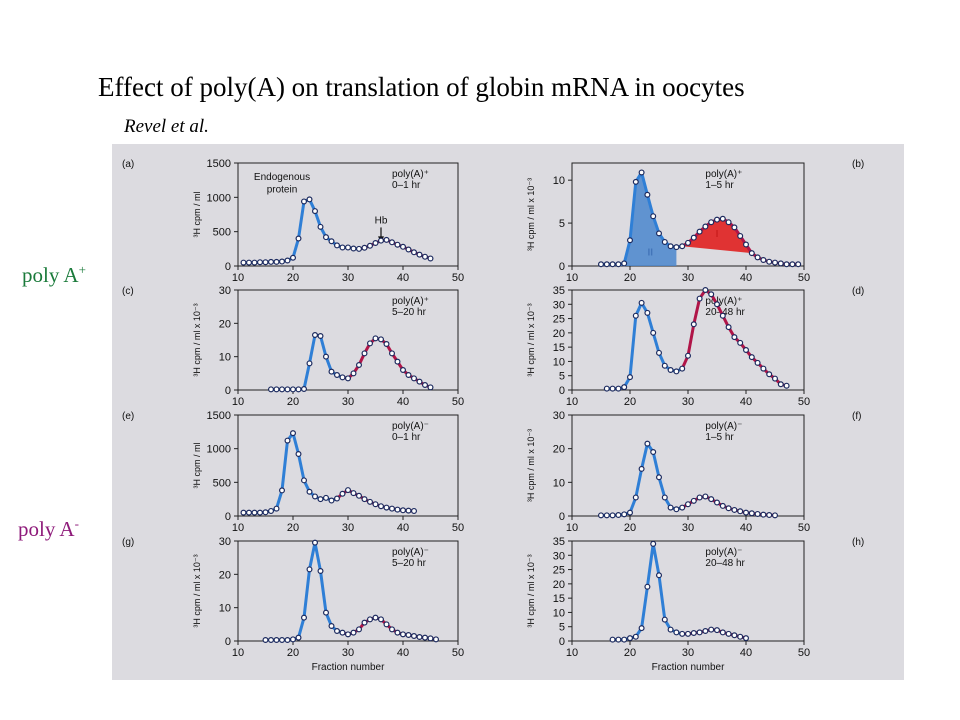  What do you see at coordinates (238, 402) in the screenshot?
I see `plot-c-xtick-label: 10` at bounding box center [238, 402].